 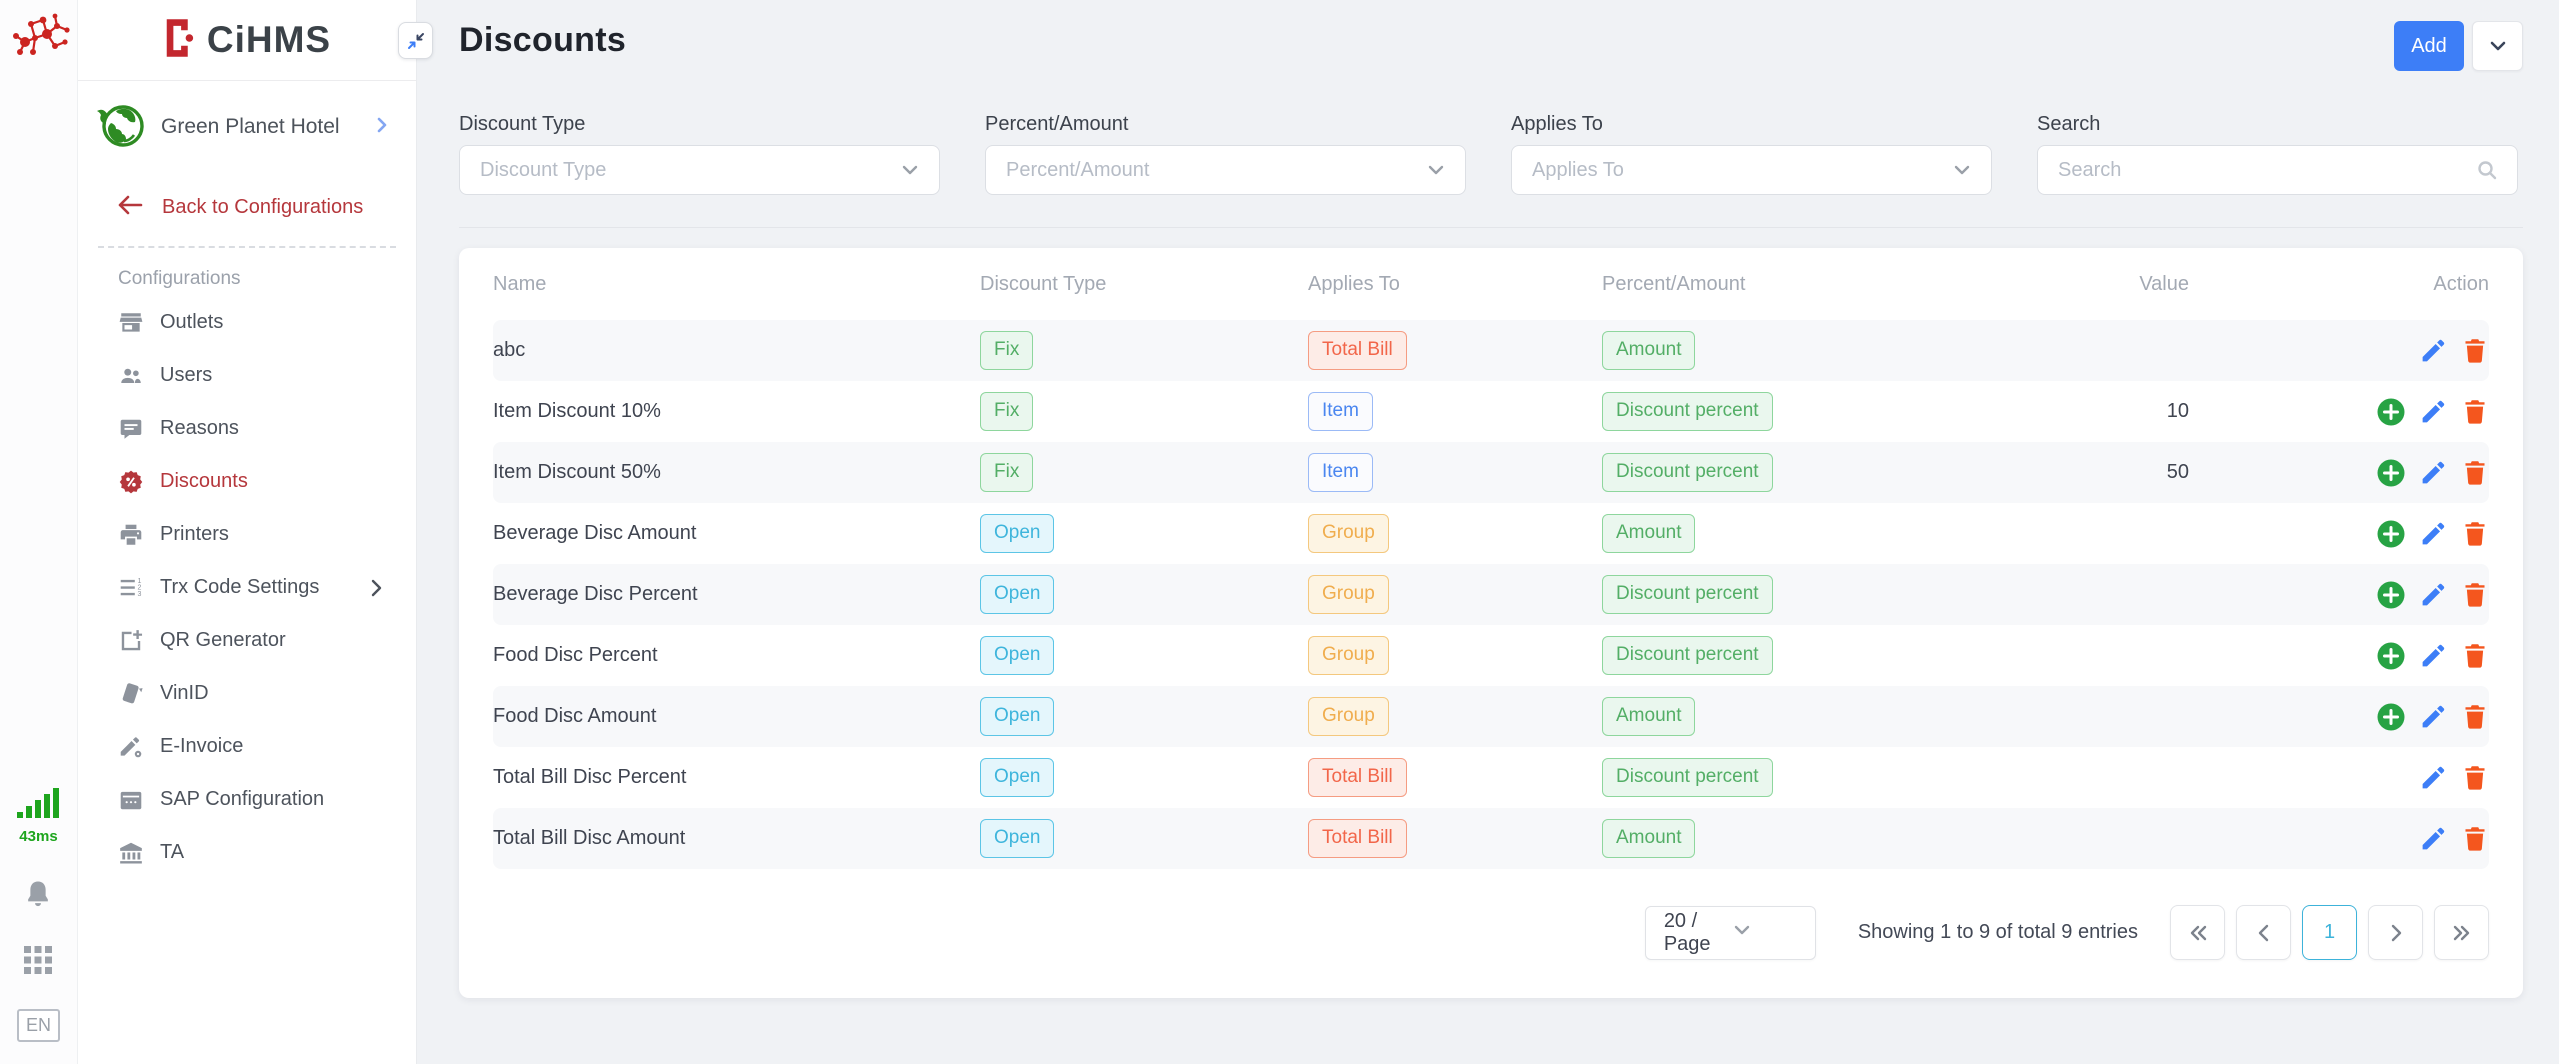 I want to click on sidebar-item-printers: Printers, so click(x=247, y=534).